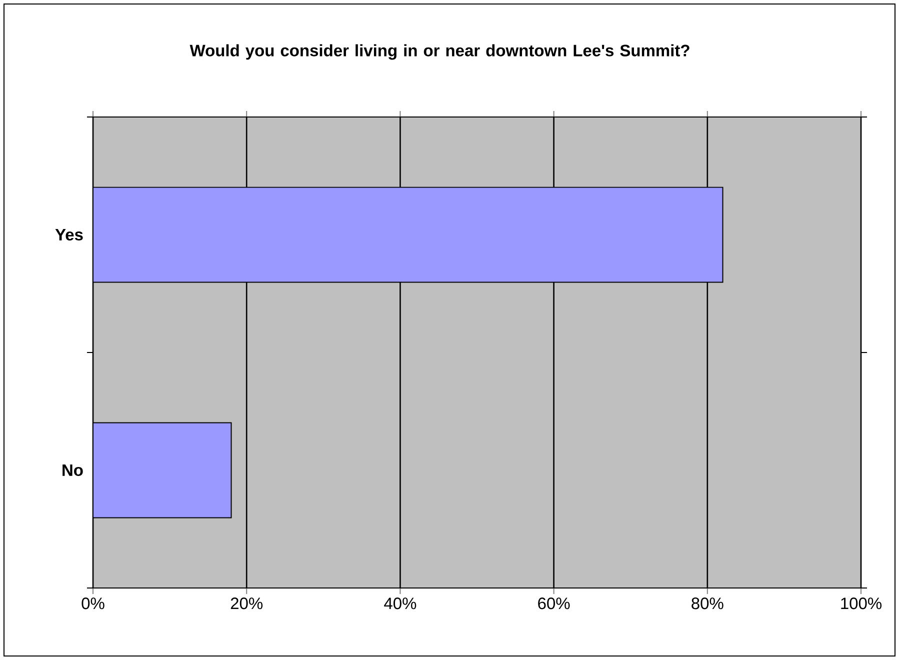 This screenshot has width=899, height=660. Describe the element at coordinates (72, 470) in the screenshot. I see `y-tick-label: No` at that location.